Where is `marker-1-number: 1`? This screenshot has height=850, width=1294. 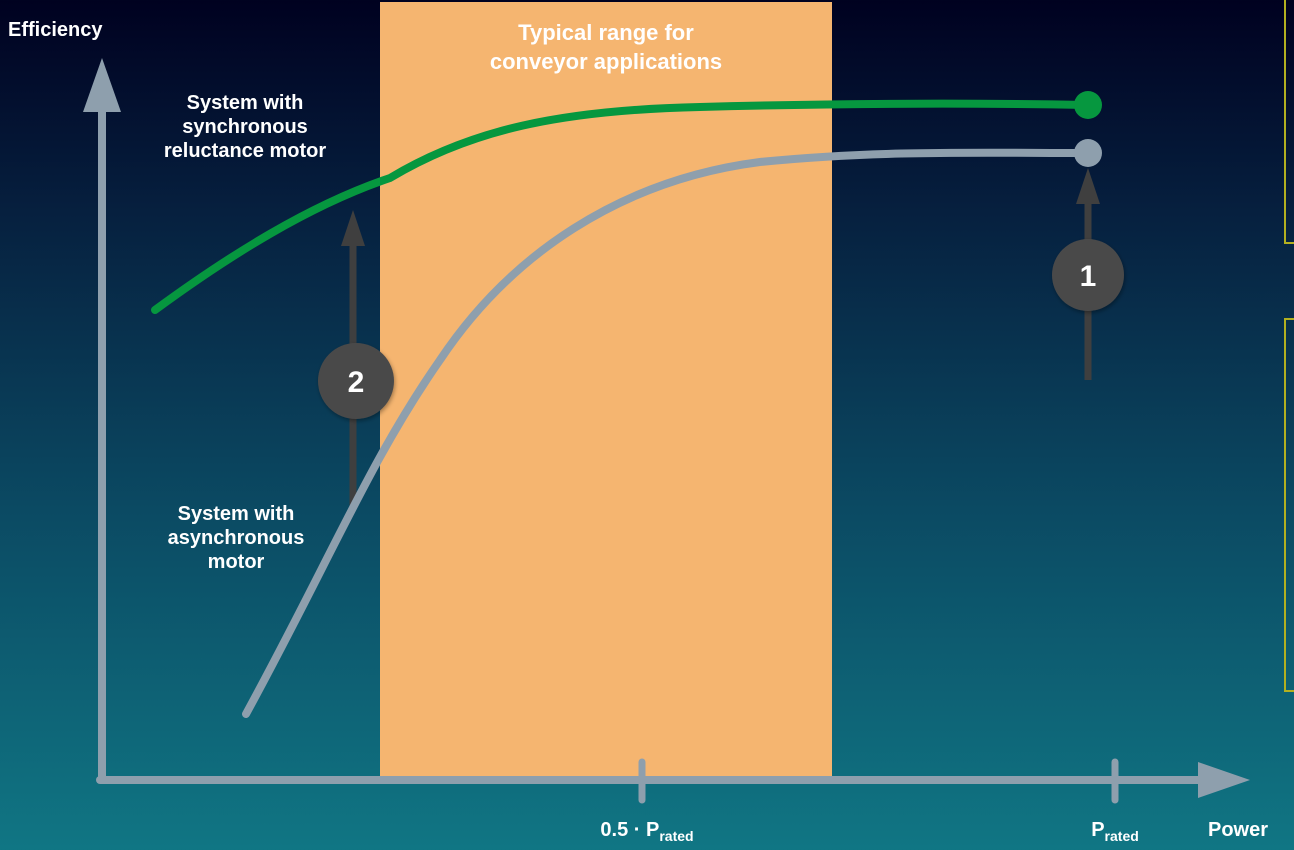
marker-1-number: 1 is located at coordinates (1088, 276).